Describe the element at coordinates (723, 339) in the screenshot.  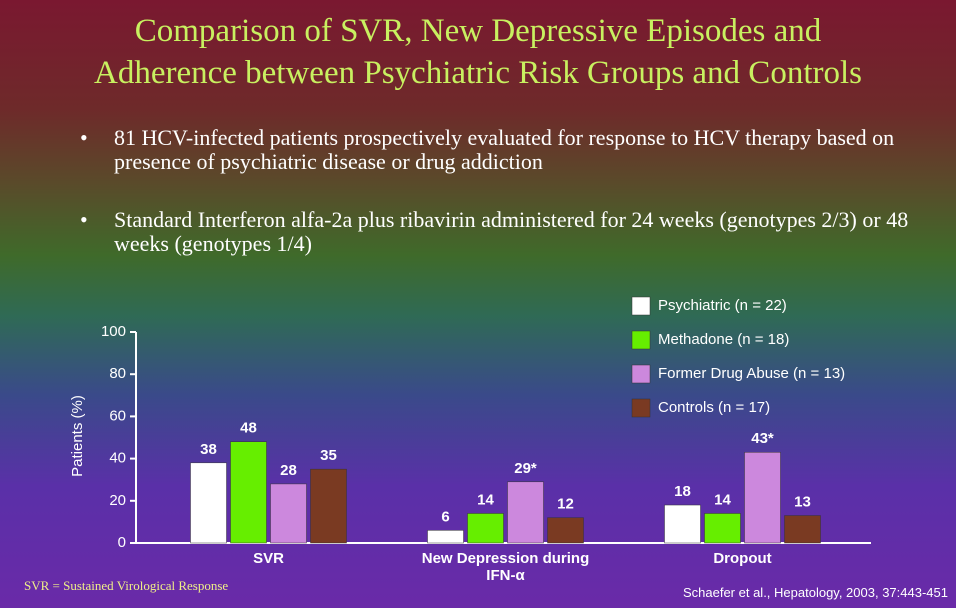
I see `legend-label: Methadone (n = 18)` at that location.